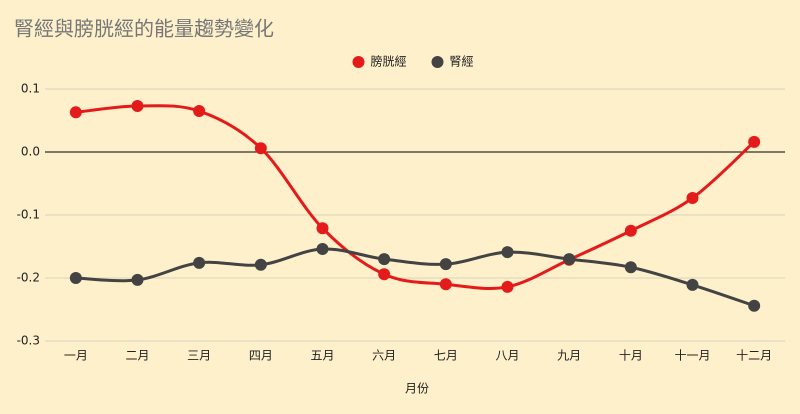 Image resolution: width=800 pixels, height=414 pixels. Describe the element at coordinates (28, 341) in the screenshot. I see `y-tick-label: -0.3` at that location.